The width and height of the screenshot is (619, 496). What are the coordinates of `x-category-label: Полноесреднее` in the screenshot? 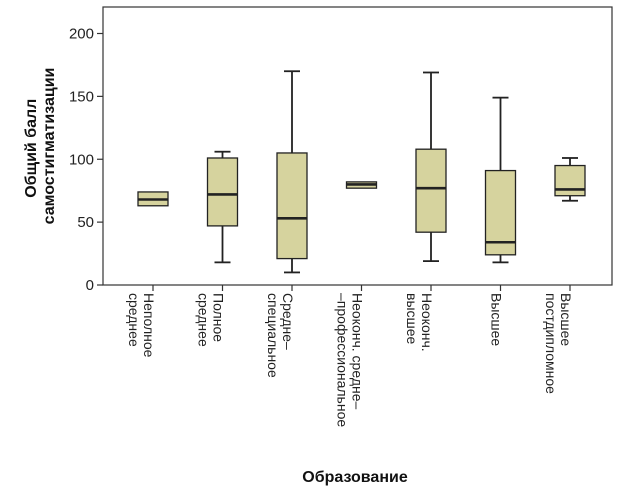 It's located at (211, 320).